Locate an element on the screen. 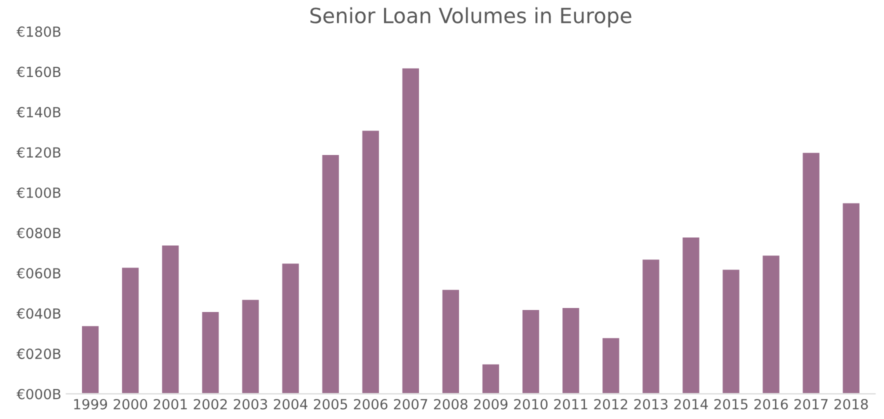 This screenshot has height=419, width=884. y-tick-label: €040B is located at coordinates (38, 313).